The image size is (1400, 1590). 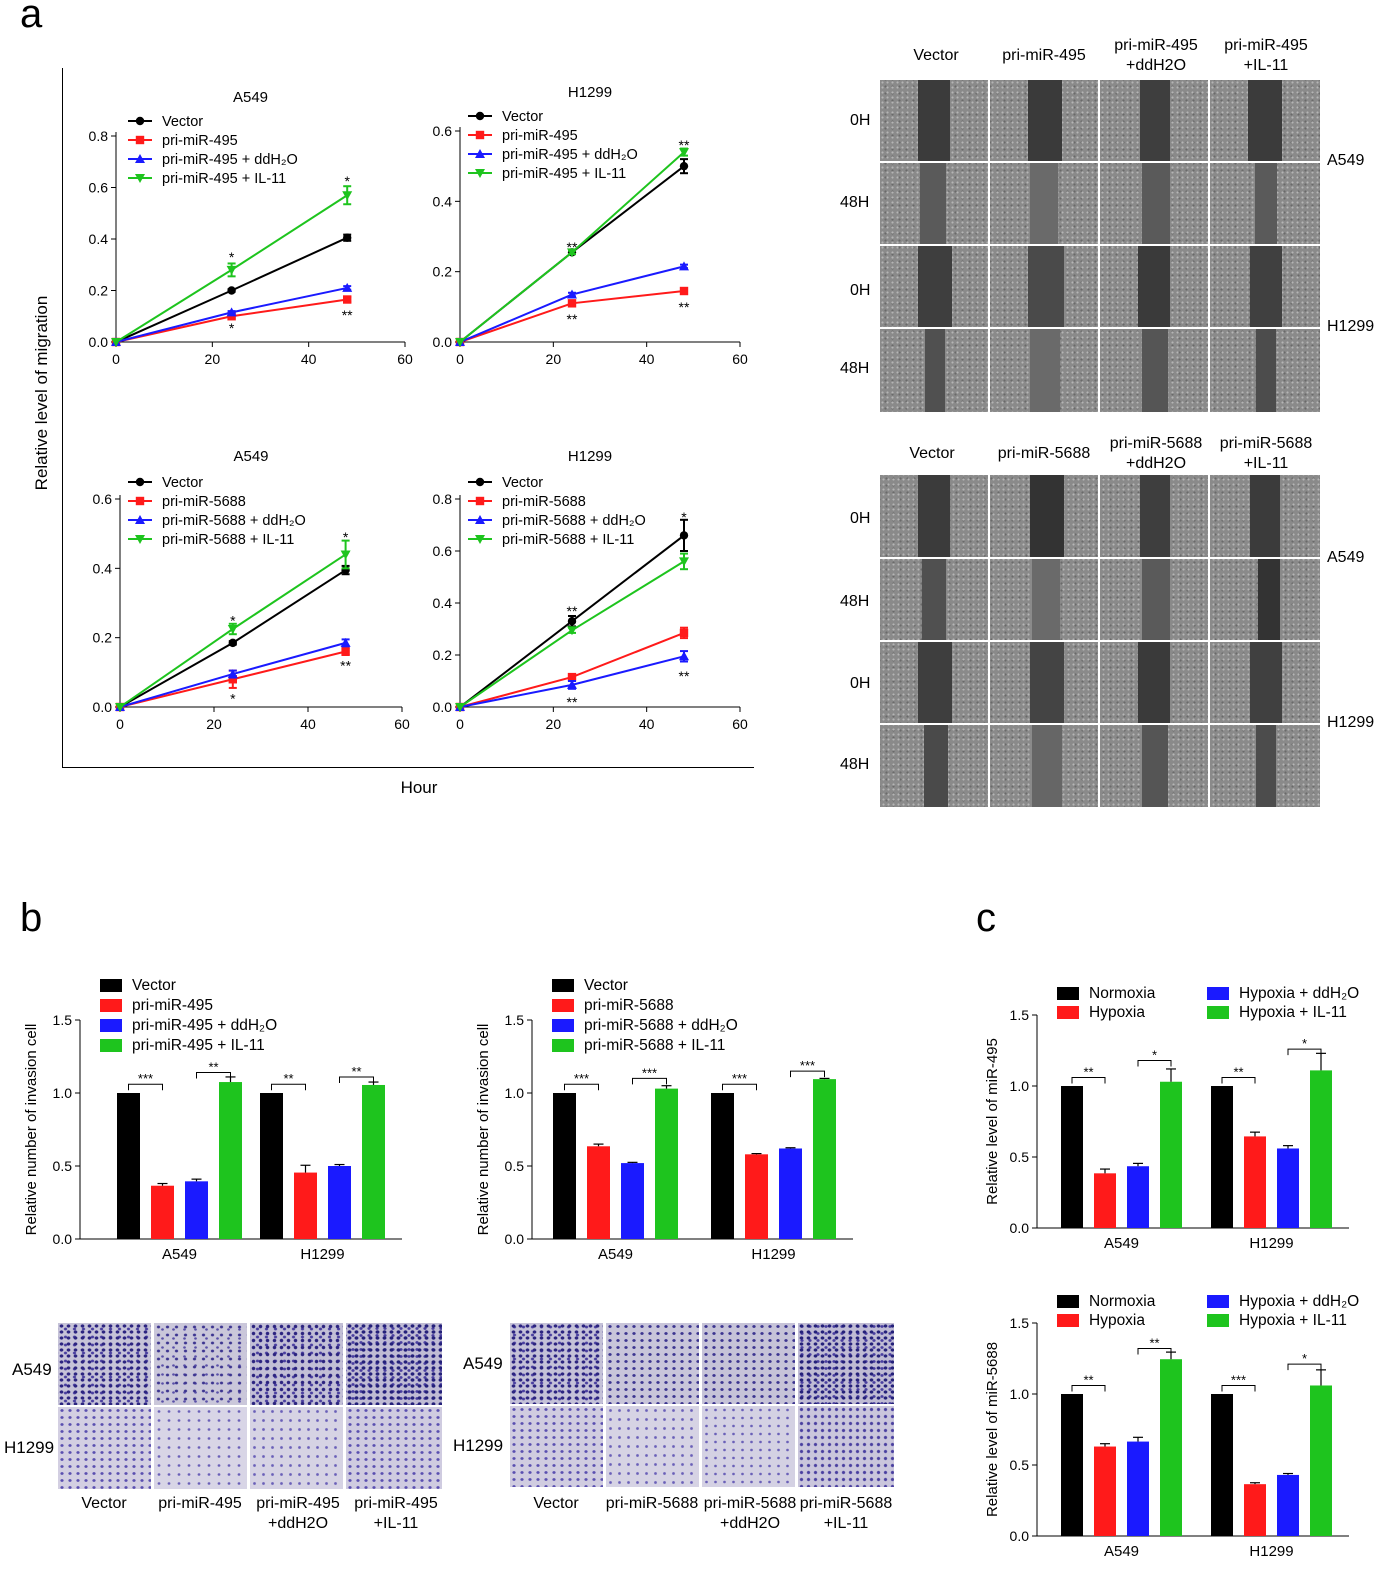 What do you see at coordinates (31, 918) in the screenshot?
I see `panel-letter-b: b` at bounding box center [31, 918].